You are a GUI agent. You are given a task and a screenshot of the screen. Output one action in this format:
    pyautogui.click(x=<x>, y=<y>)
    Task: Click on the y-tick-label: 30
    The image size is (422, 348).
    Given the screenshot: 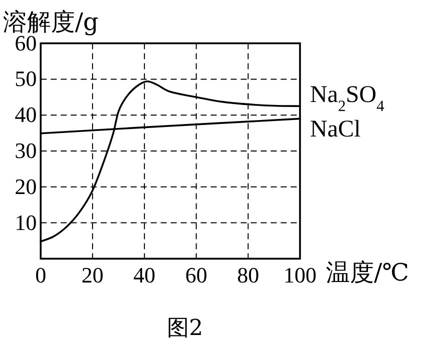 What is the action you would take?
    pyautogui.click(x=25, y=150)
    